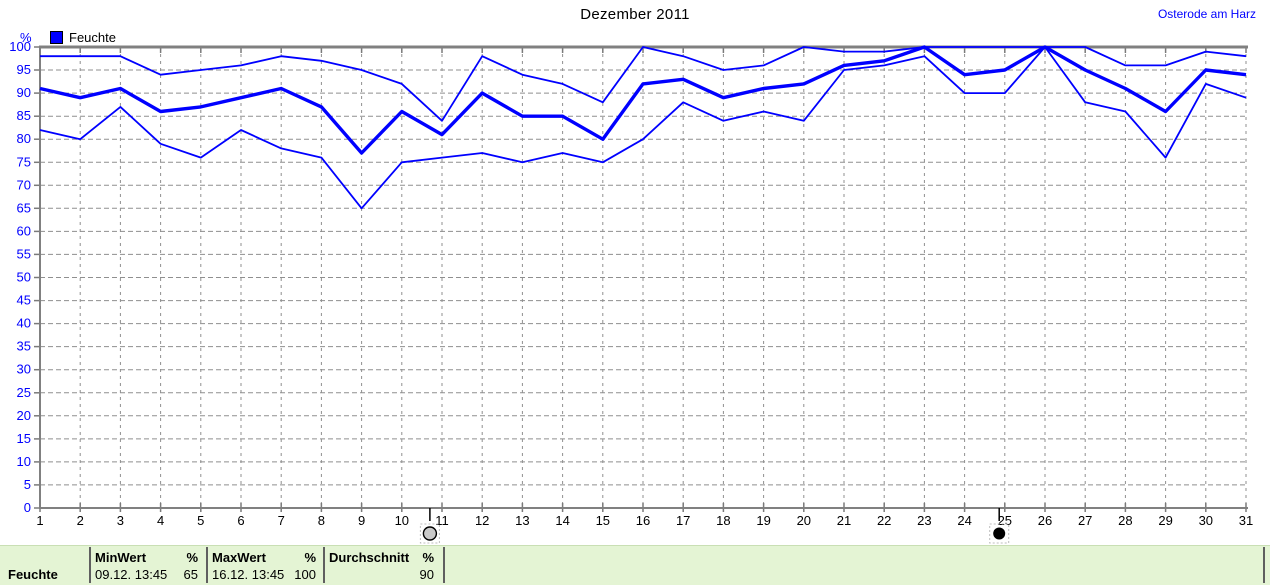 This screenshot has width=1270, height=585. I want to click on x-tick-label: 24, so click(964, 520).